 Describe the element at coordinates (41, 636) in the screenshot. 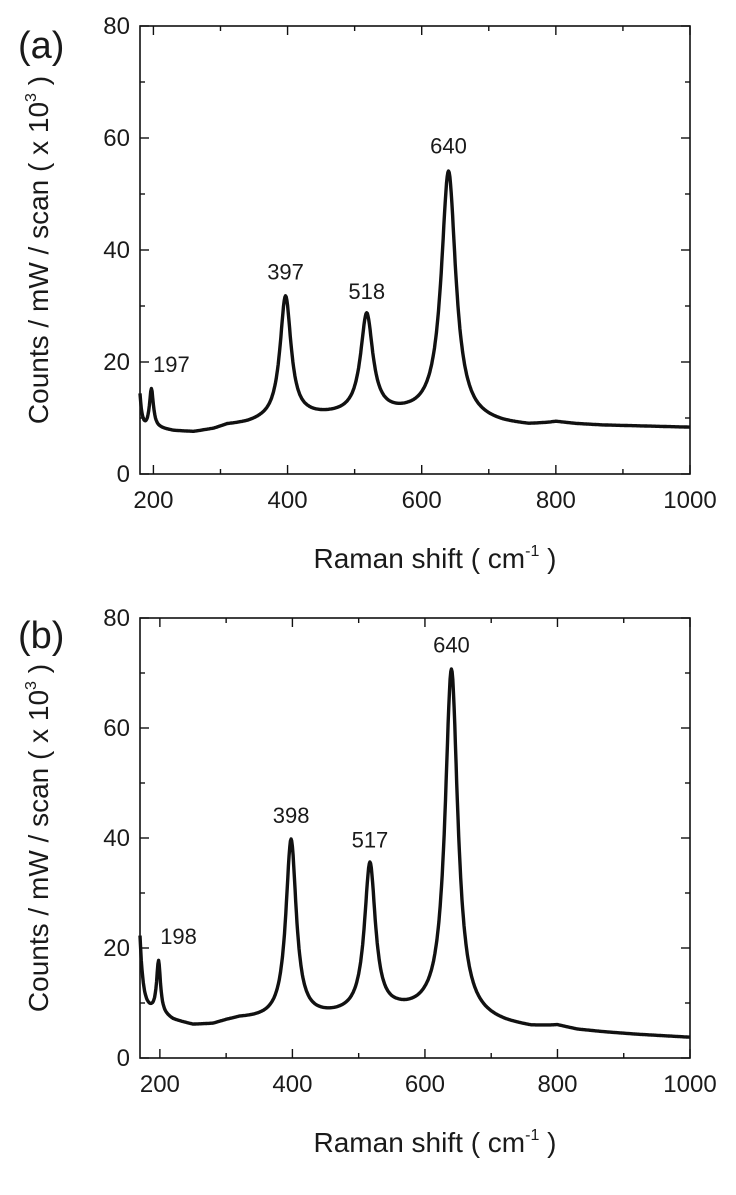

I see `panel-label: (b)` at that location.